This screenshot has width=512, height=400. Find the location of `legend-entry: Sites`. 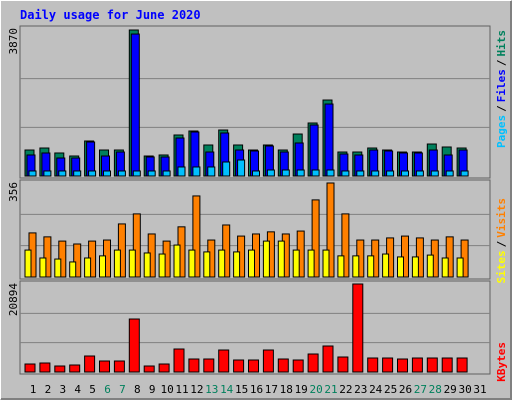

legend-entry: Sites is located at coordinates (501, 266).